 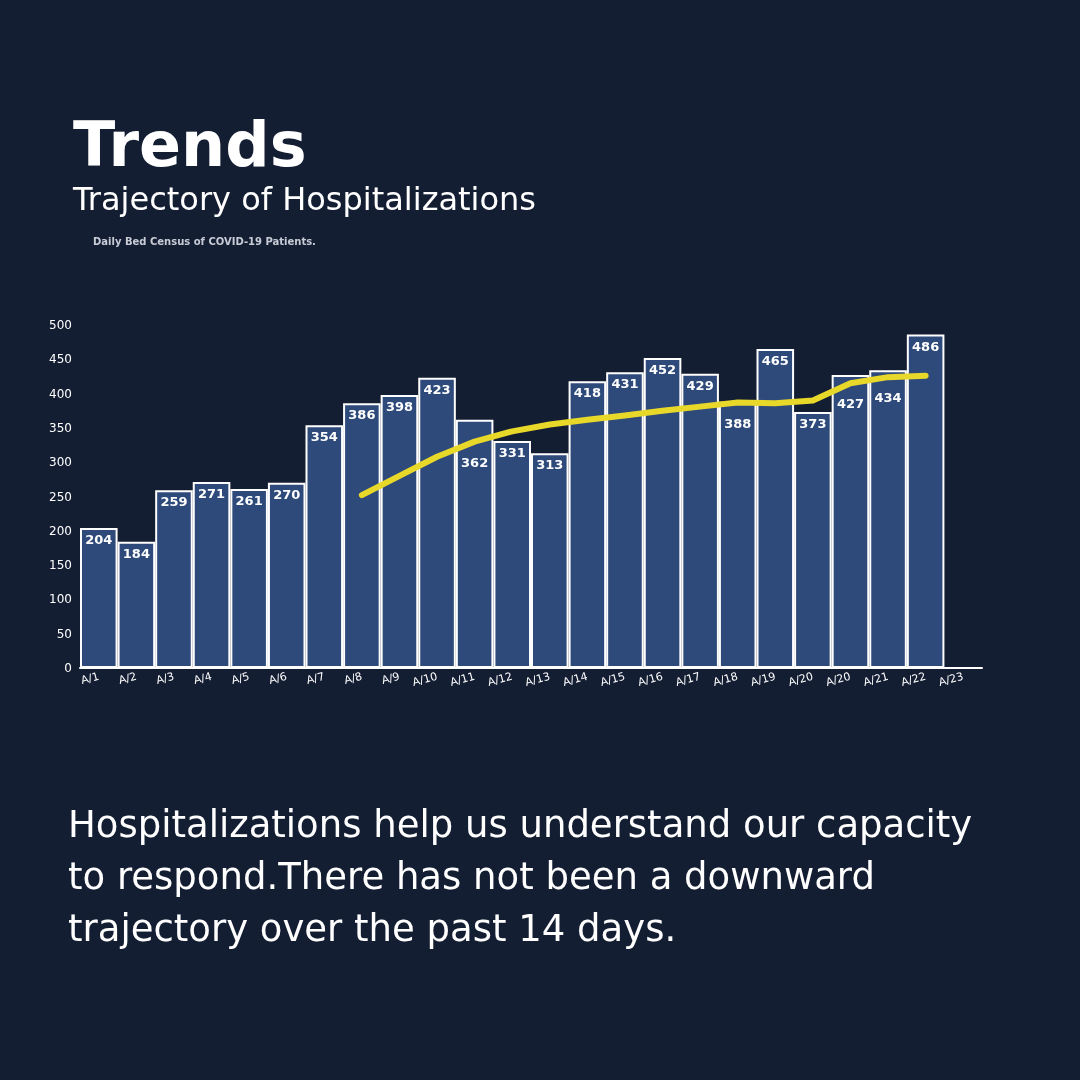 I want to click on data-label: 362, so click(x=475, y=462).